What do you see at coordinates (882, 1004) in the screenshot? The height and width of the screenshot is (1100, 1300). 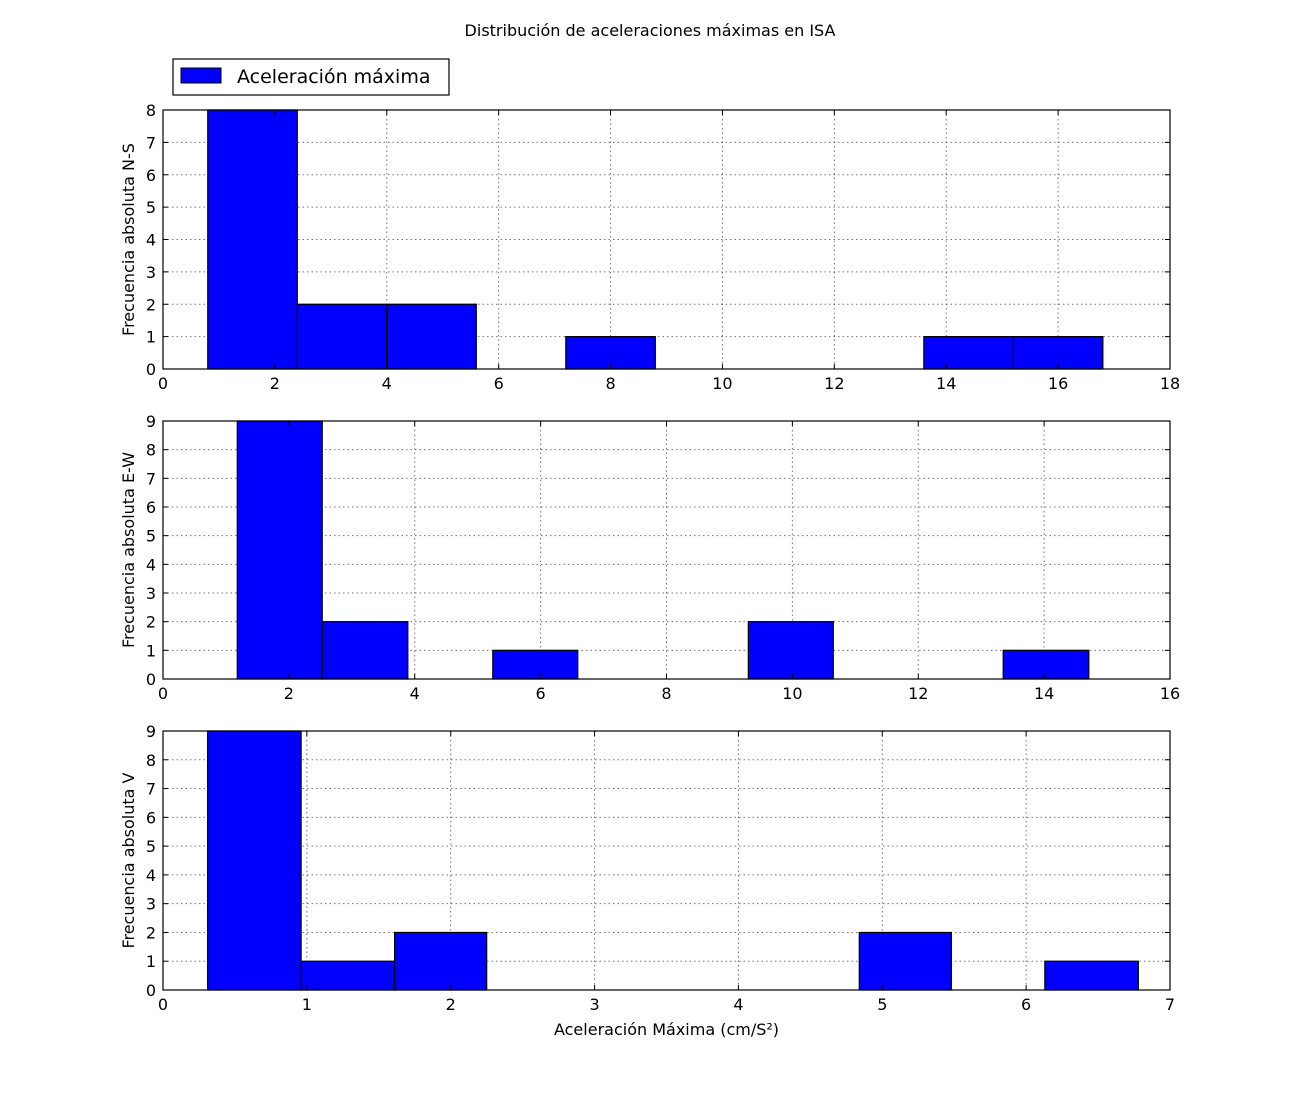 I see `x-tick-label: 5` at bounding box center [882, 1004].